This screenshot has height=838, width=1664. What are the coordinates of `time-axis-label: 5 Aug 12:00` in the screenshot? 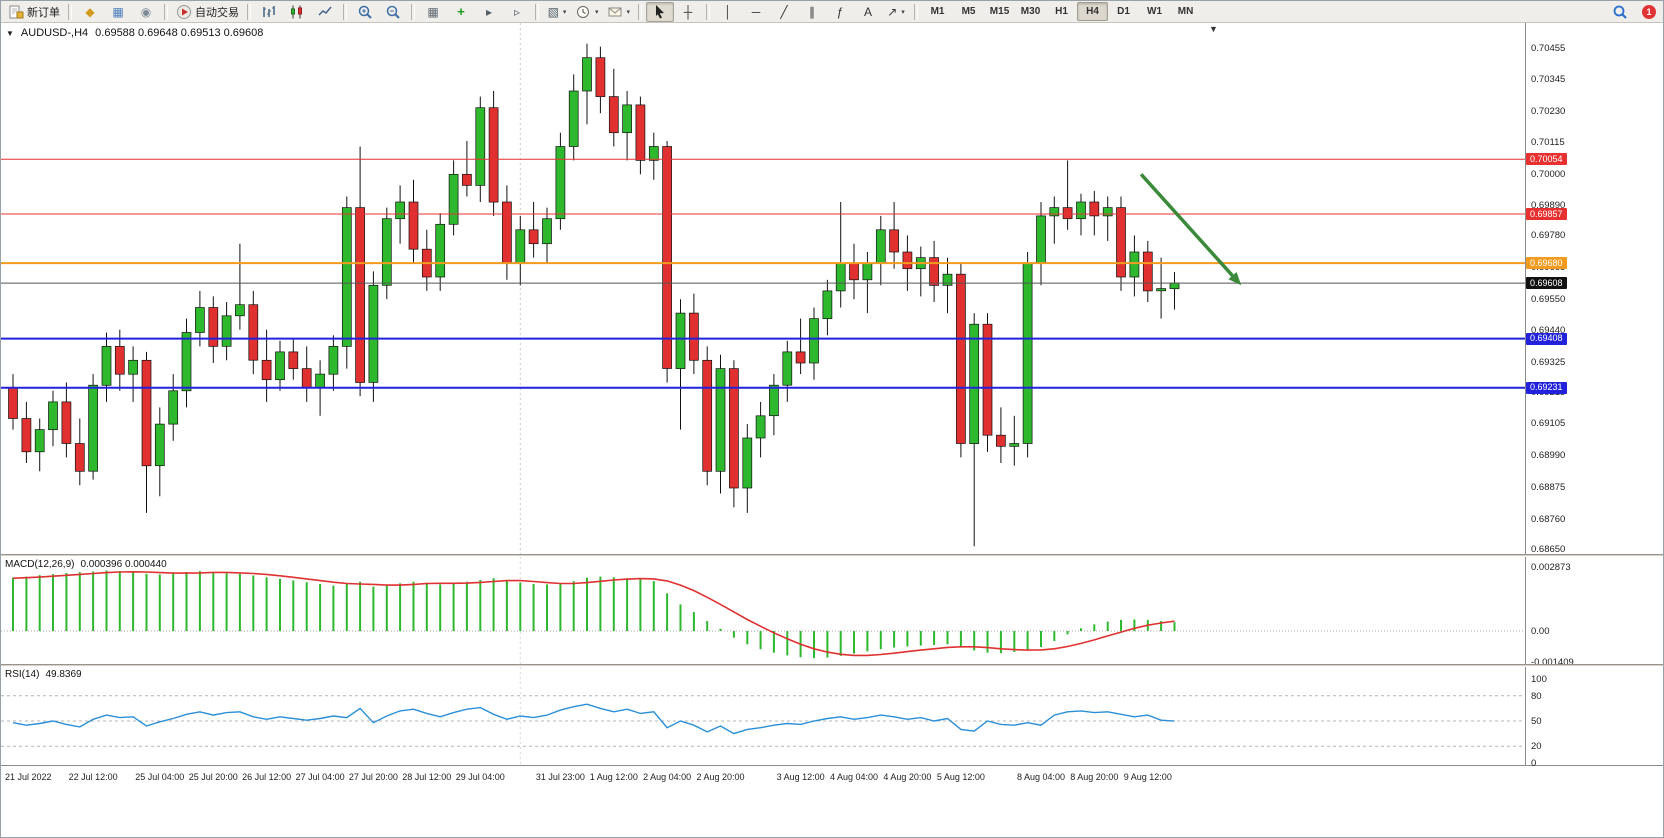 It's located at (960, 777).